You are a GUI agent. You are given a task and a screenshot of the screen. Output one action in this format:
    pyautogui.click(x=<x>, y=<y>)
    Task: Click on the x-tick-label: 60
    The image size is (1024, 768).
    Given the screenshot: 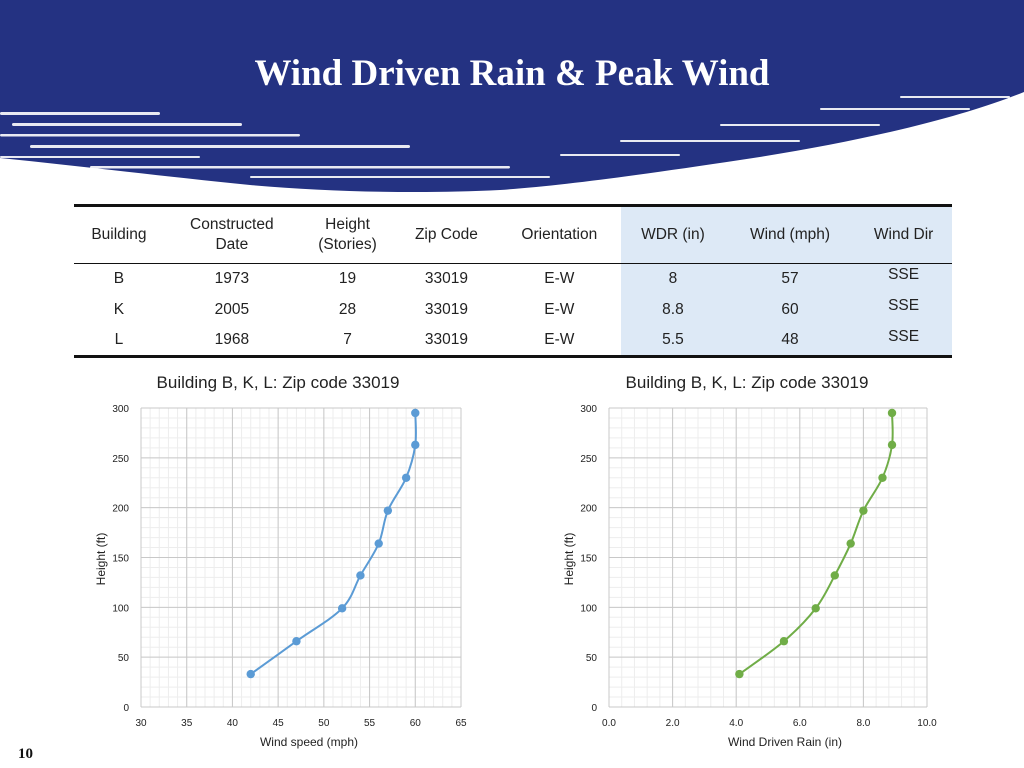 What is the action you would take?
    pyautogui.click(x=416, y=723)
    